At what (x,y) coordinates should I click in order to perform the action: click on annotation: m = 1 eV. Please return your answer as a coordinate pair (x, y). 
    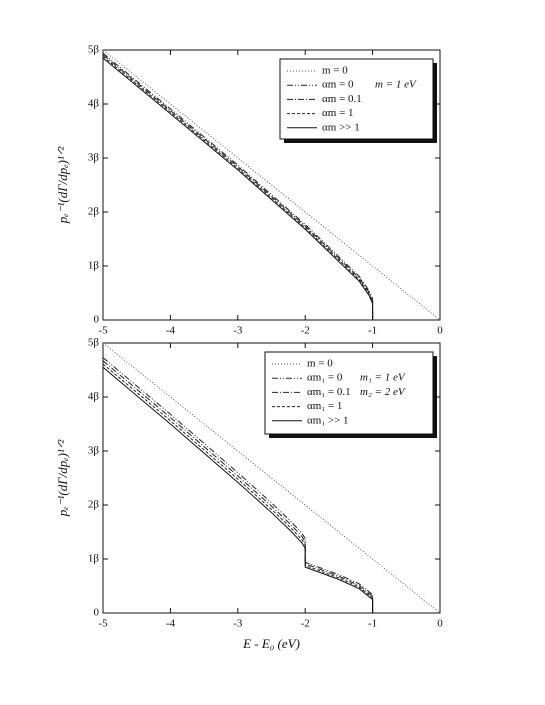
    Looking at the image, I should click on (396, 85).